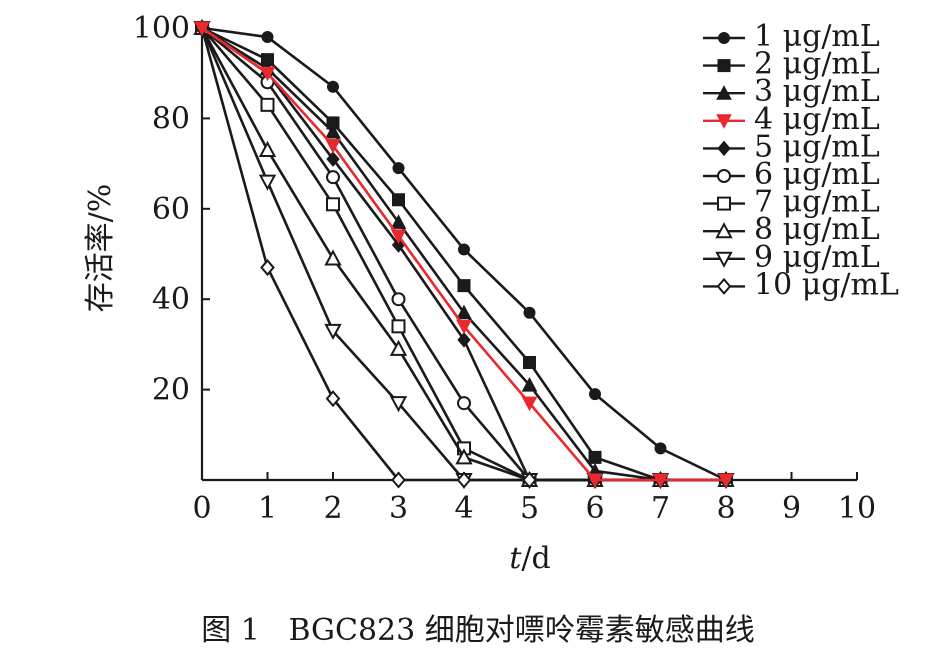 The width and height of the screenshot is (949, 664). I want to click on legend-label: 3 μg/mL, so click(817, 91).